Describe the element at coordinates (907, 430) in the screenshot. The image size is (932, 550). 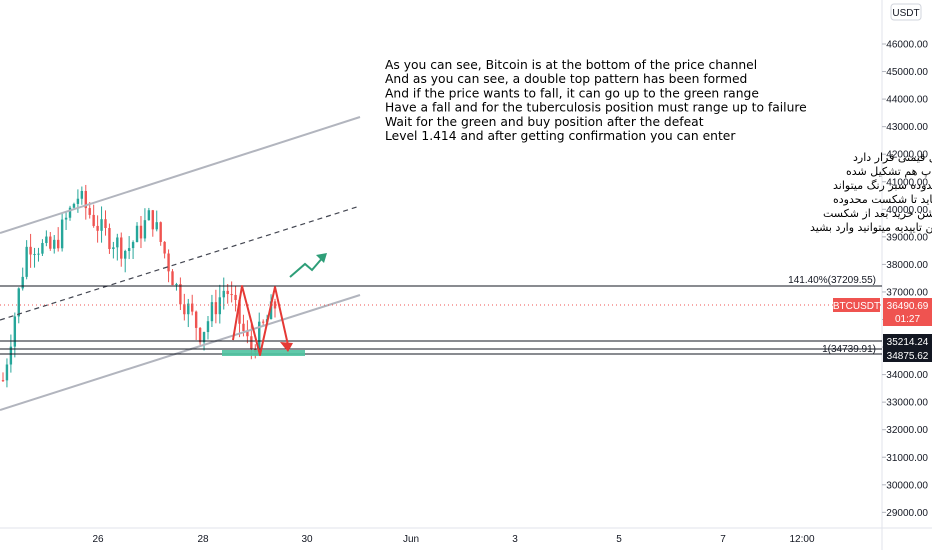
I see `price-tick-label: 32000.00` at that location.